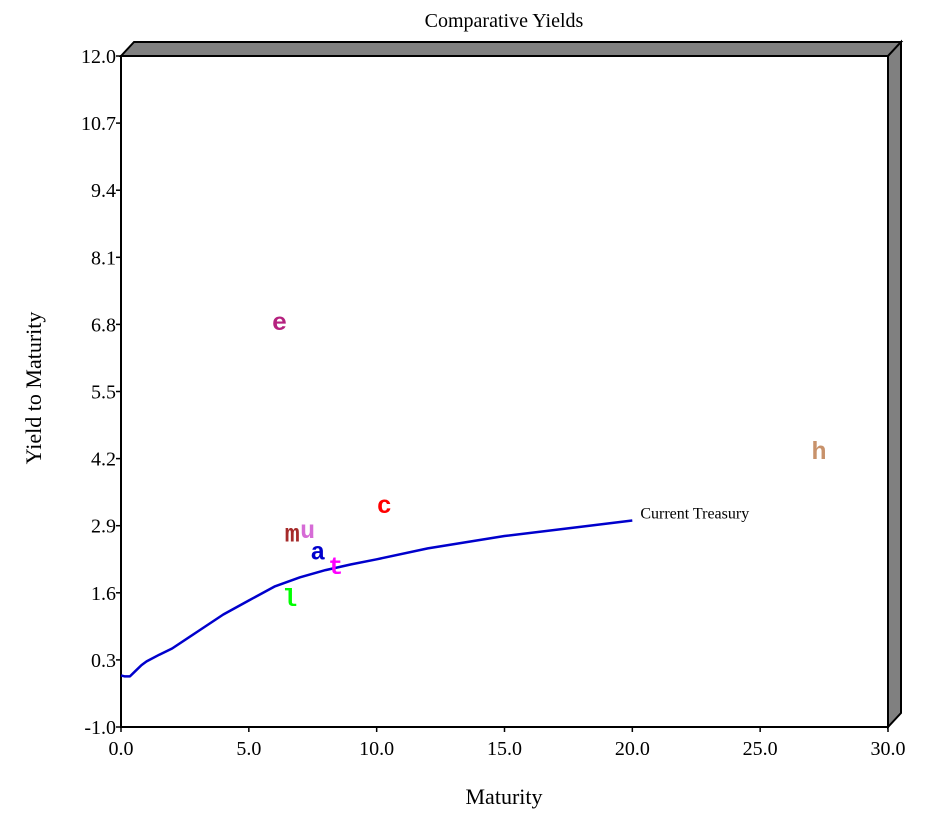 This screenshot has height=817, width=931. I want to click on y-tick-label: 5.5, so click(103, 393).